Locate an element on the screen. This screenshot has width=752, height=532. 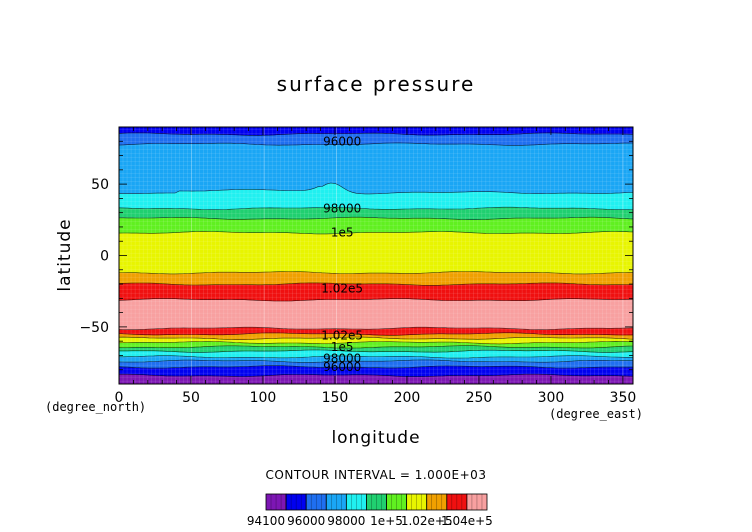
x-tick-label: 0 is located at coordinates (119, 398).